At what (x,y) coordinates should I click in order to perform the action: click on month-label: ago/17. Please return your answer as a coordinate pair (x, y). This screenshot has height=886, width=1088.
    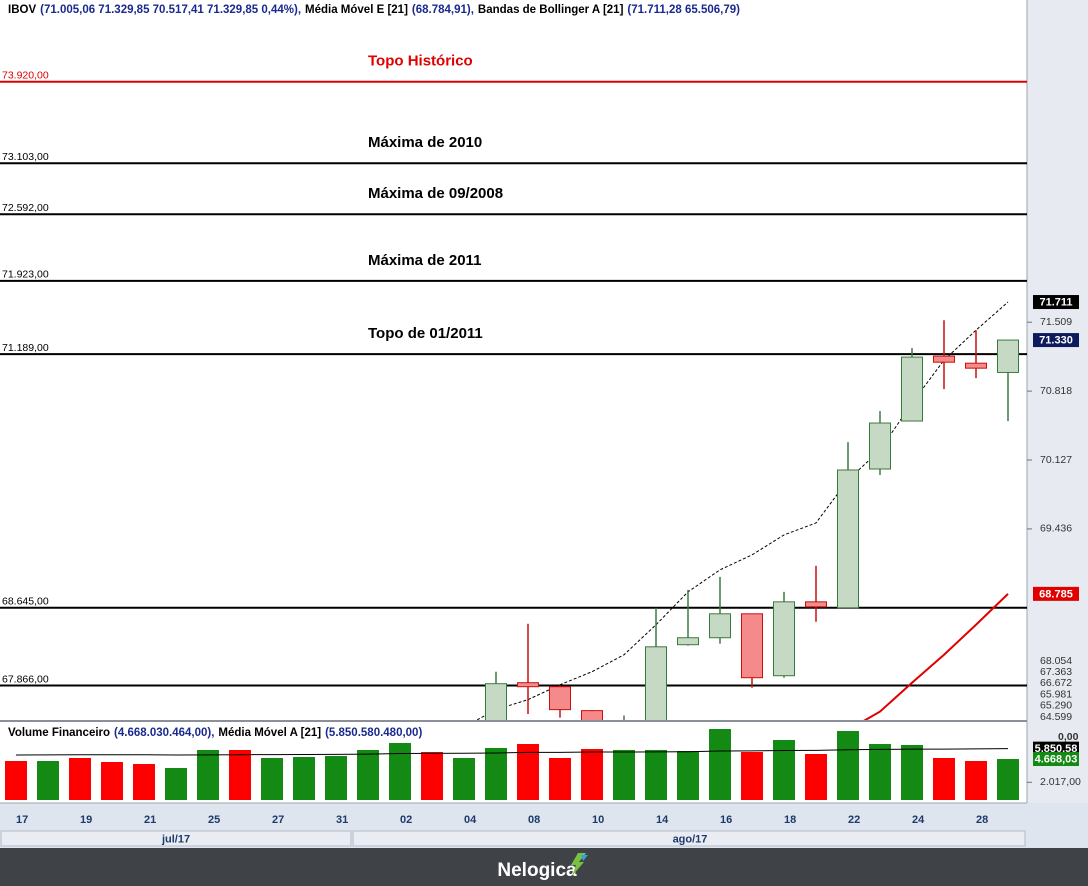
    Looking at the image, I should click on (690, 839).